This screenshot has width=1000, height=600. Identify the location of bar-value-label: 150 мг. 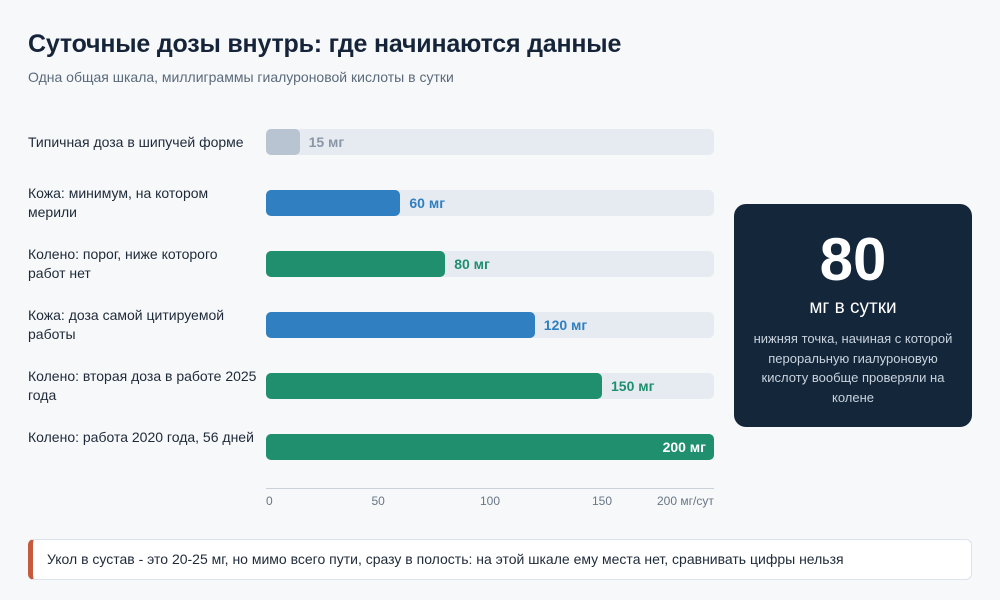
(633, 386).